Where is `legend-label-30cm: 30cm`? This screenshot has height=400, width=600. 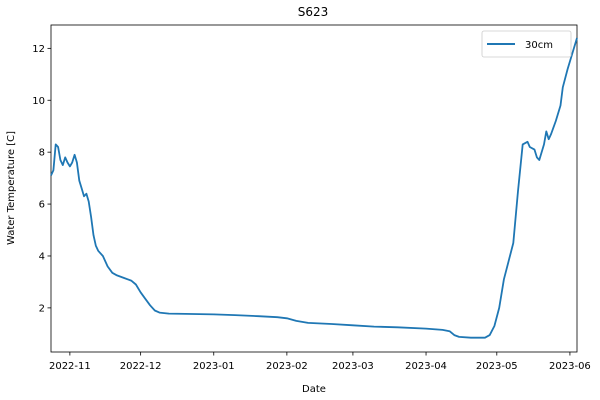 legend-label-30cm: 30cm is located at coordinates (539, 45).